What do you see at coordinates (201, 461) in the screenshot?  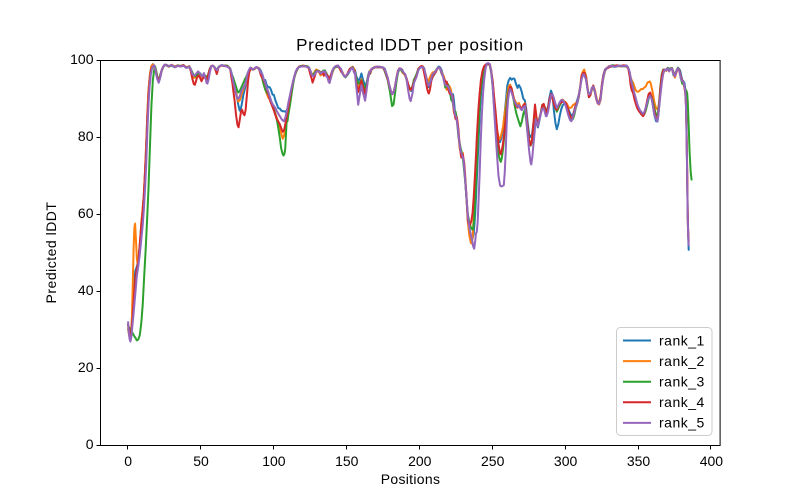 I see `svg-text: 50` at bounding box center [201, 461].